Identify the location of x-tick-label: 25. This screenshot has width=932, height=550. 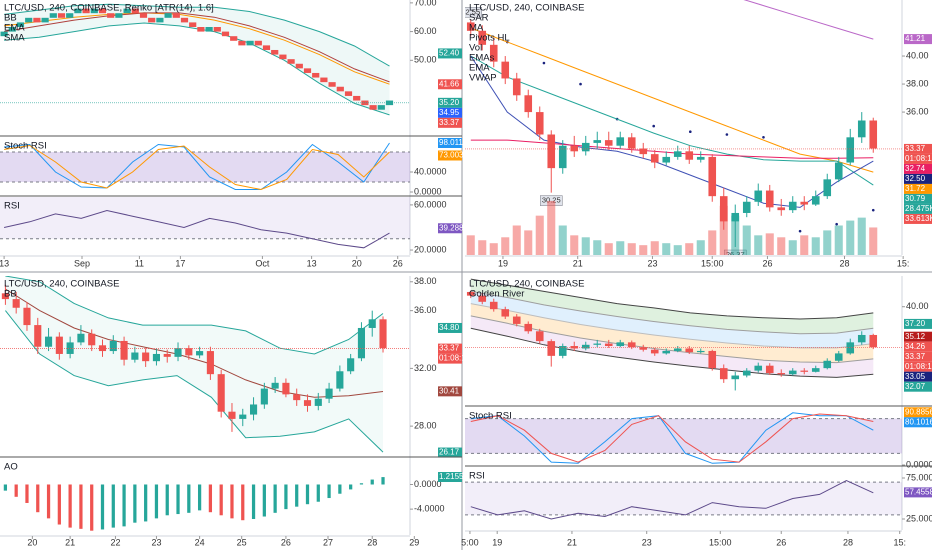
(242, 542).